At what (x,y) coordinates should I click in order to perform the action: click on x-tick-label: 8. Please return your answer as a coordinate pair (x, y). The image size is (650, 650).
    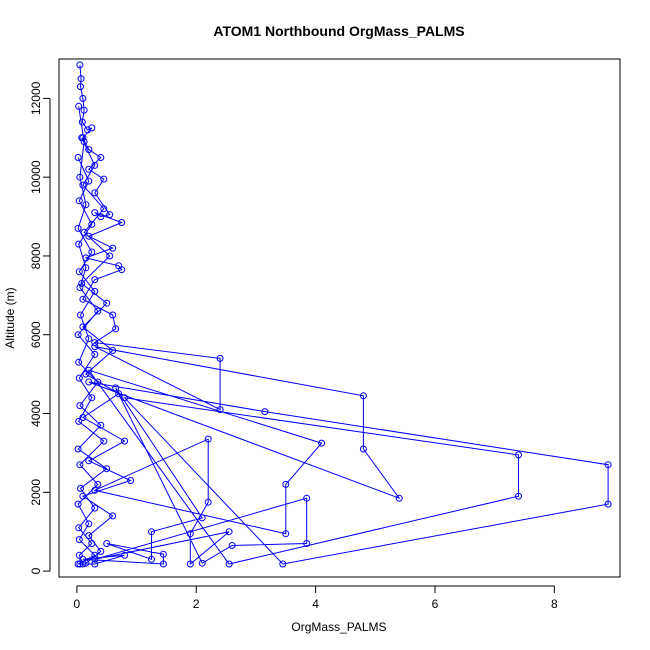
    Looking at the image, I should click on (554, 604).